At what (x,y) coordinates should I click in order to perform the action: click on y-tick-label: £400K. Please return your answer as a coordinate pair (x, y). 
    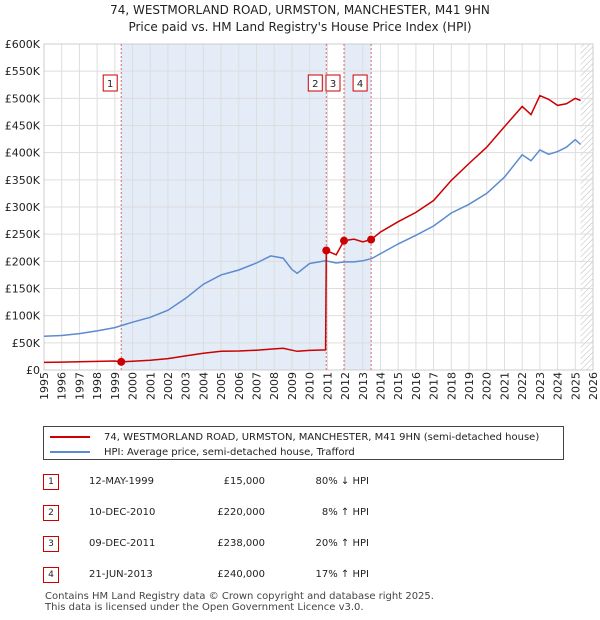
    Looking at the image, I should click on (23, 153).